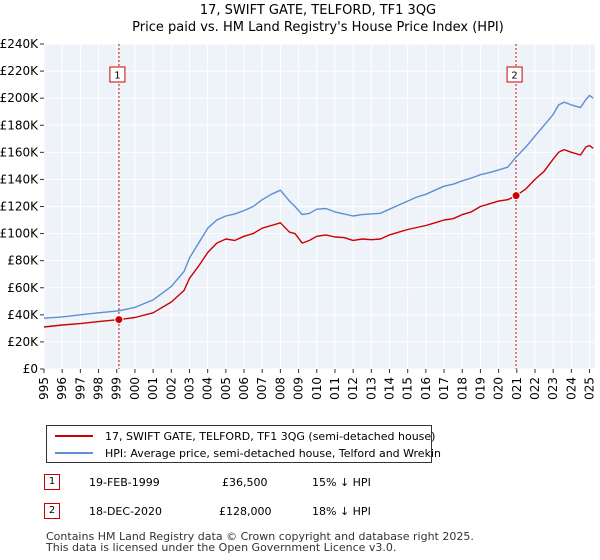 This screenshot has height=560, width=600. I want to click on y-tick-label: £200K, so click(19, 98).